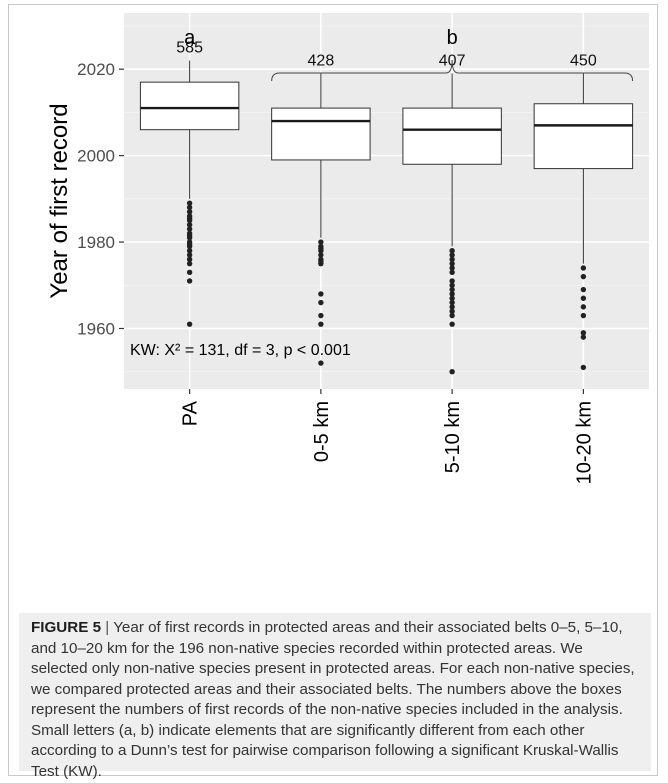 This screenshot has width=668, height=783. What do you see at coordinates (100, 199) in the screenshot?
I see `y-axis: 1960 1980 2000 2020` at bounding box center [100, 199].